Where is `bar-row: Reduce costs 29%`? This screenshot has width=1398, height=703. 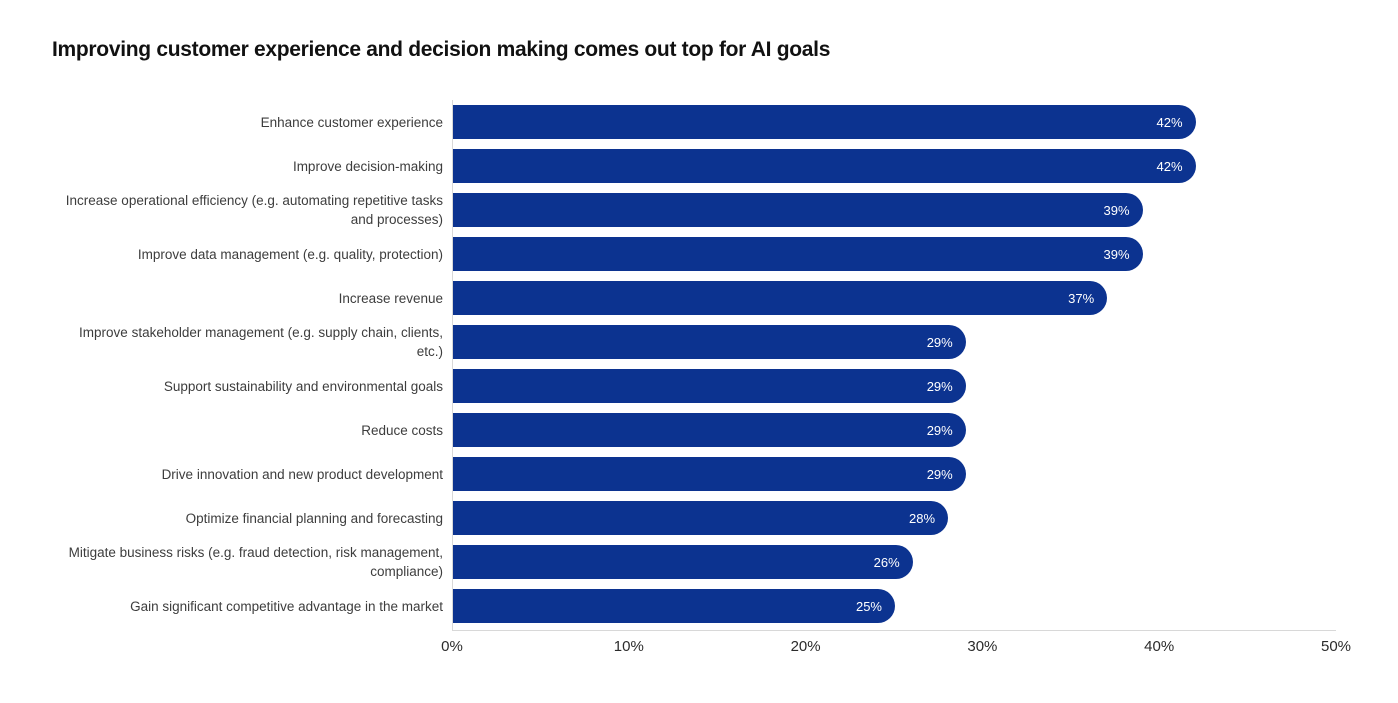 bar-row: Reduce costs 29% is located at coordinates (694, 430).